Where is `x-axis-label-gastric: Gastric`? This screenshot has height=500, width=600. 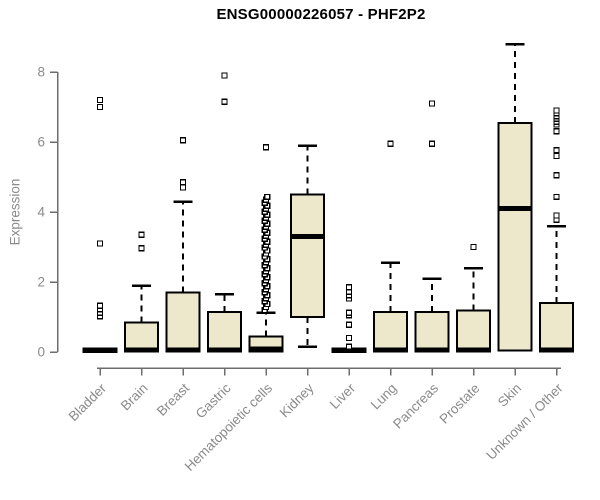
x-axis-label-gastric: Gastric is located at coordinates (213, 400).